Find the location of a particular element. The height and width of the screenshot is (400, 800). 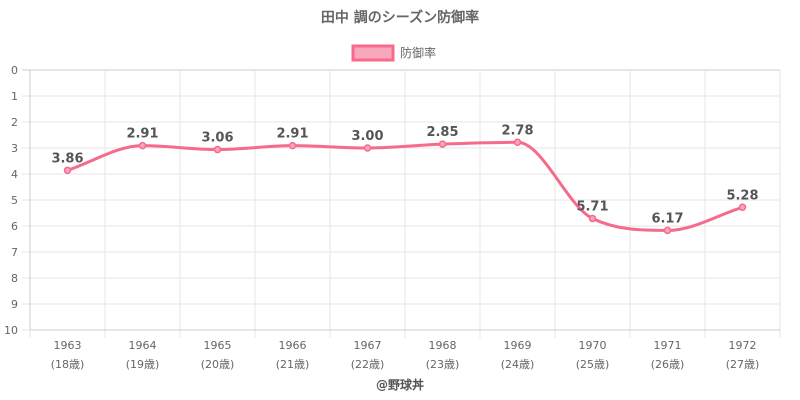

x-tick-sublabel: (26歳) is located at coordinates (668, 364).